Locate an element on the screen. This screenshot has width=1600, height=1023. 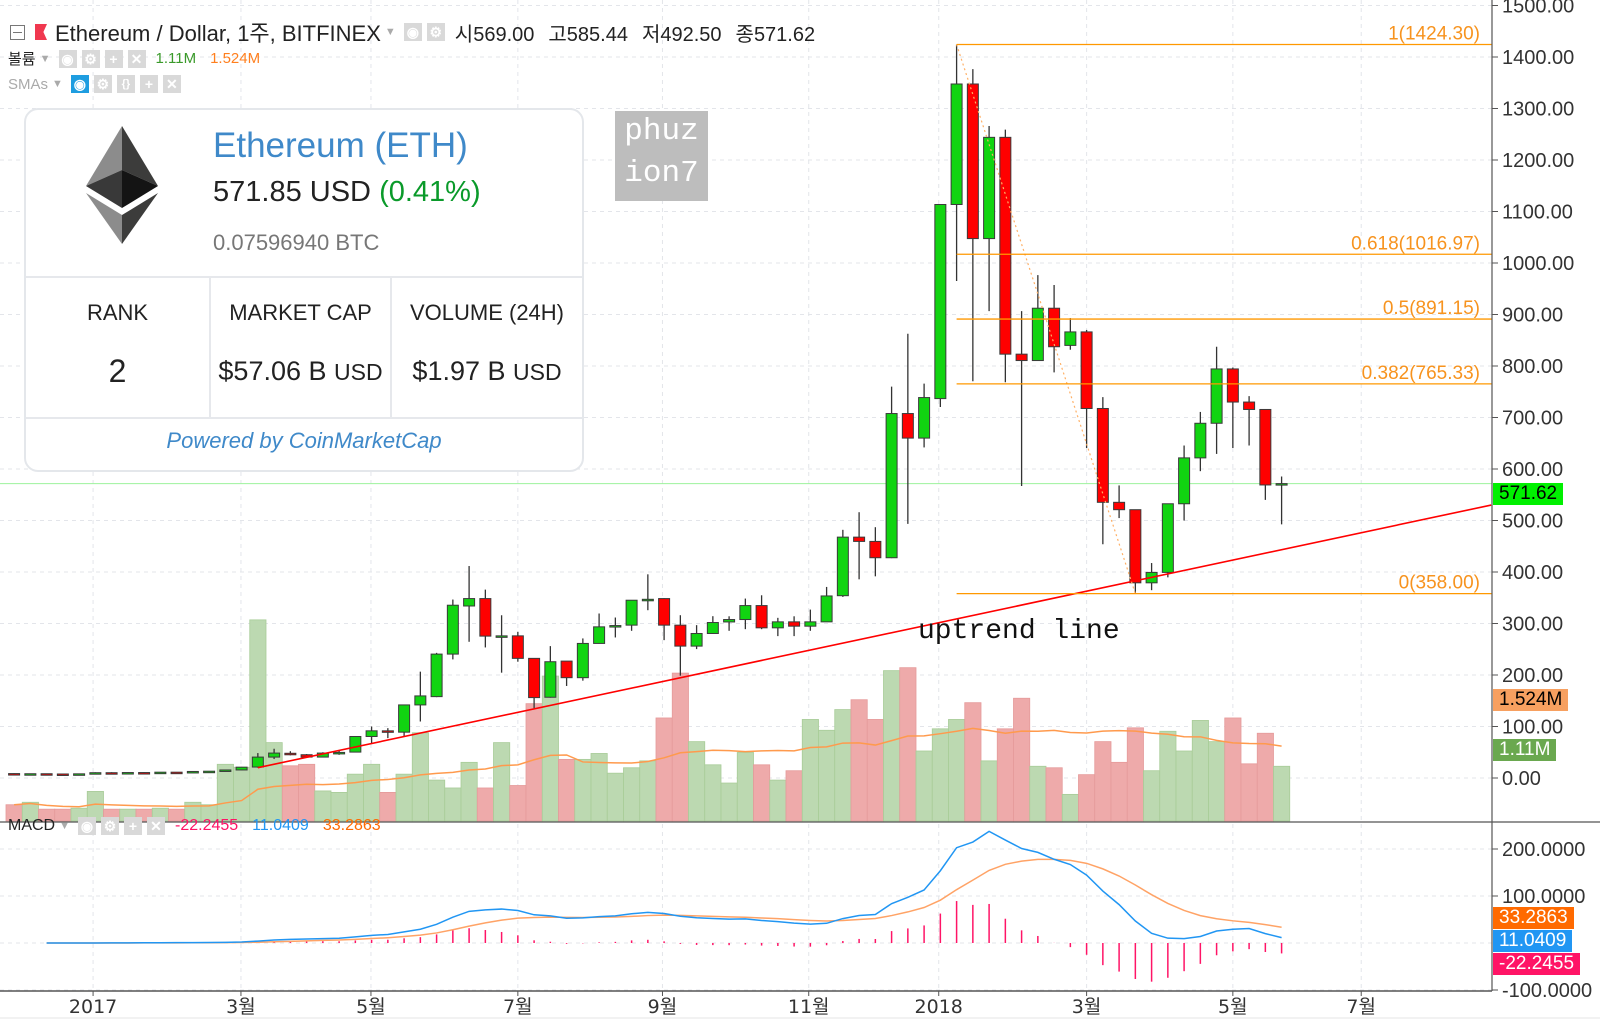
fib-trend-line is located at coordinates (1046, 319).